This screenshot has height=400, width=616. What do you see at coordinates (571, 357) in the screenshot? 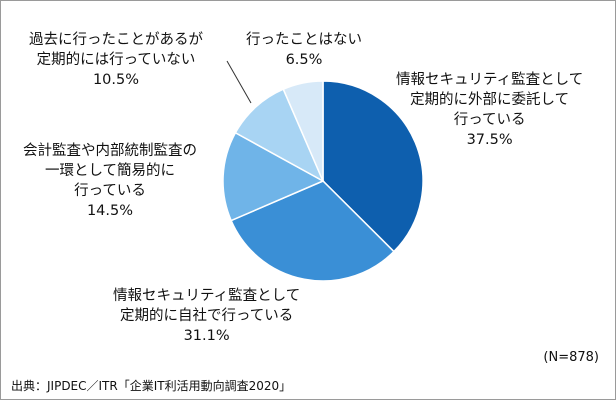
I see `sample-size-note: (N=878)` at bounding box center [571, 357].